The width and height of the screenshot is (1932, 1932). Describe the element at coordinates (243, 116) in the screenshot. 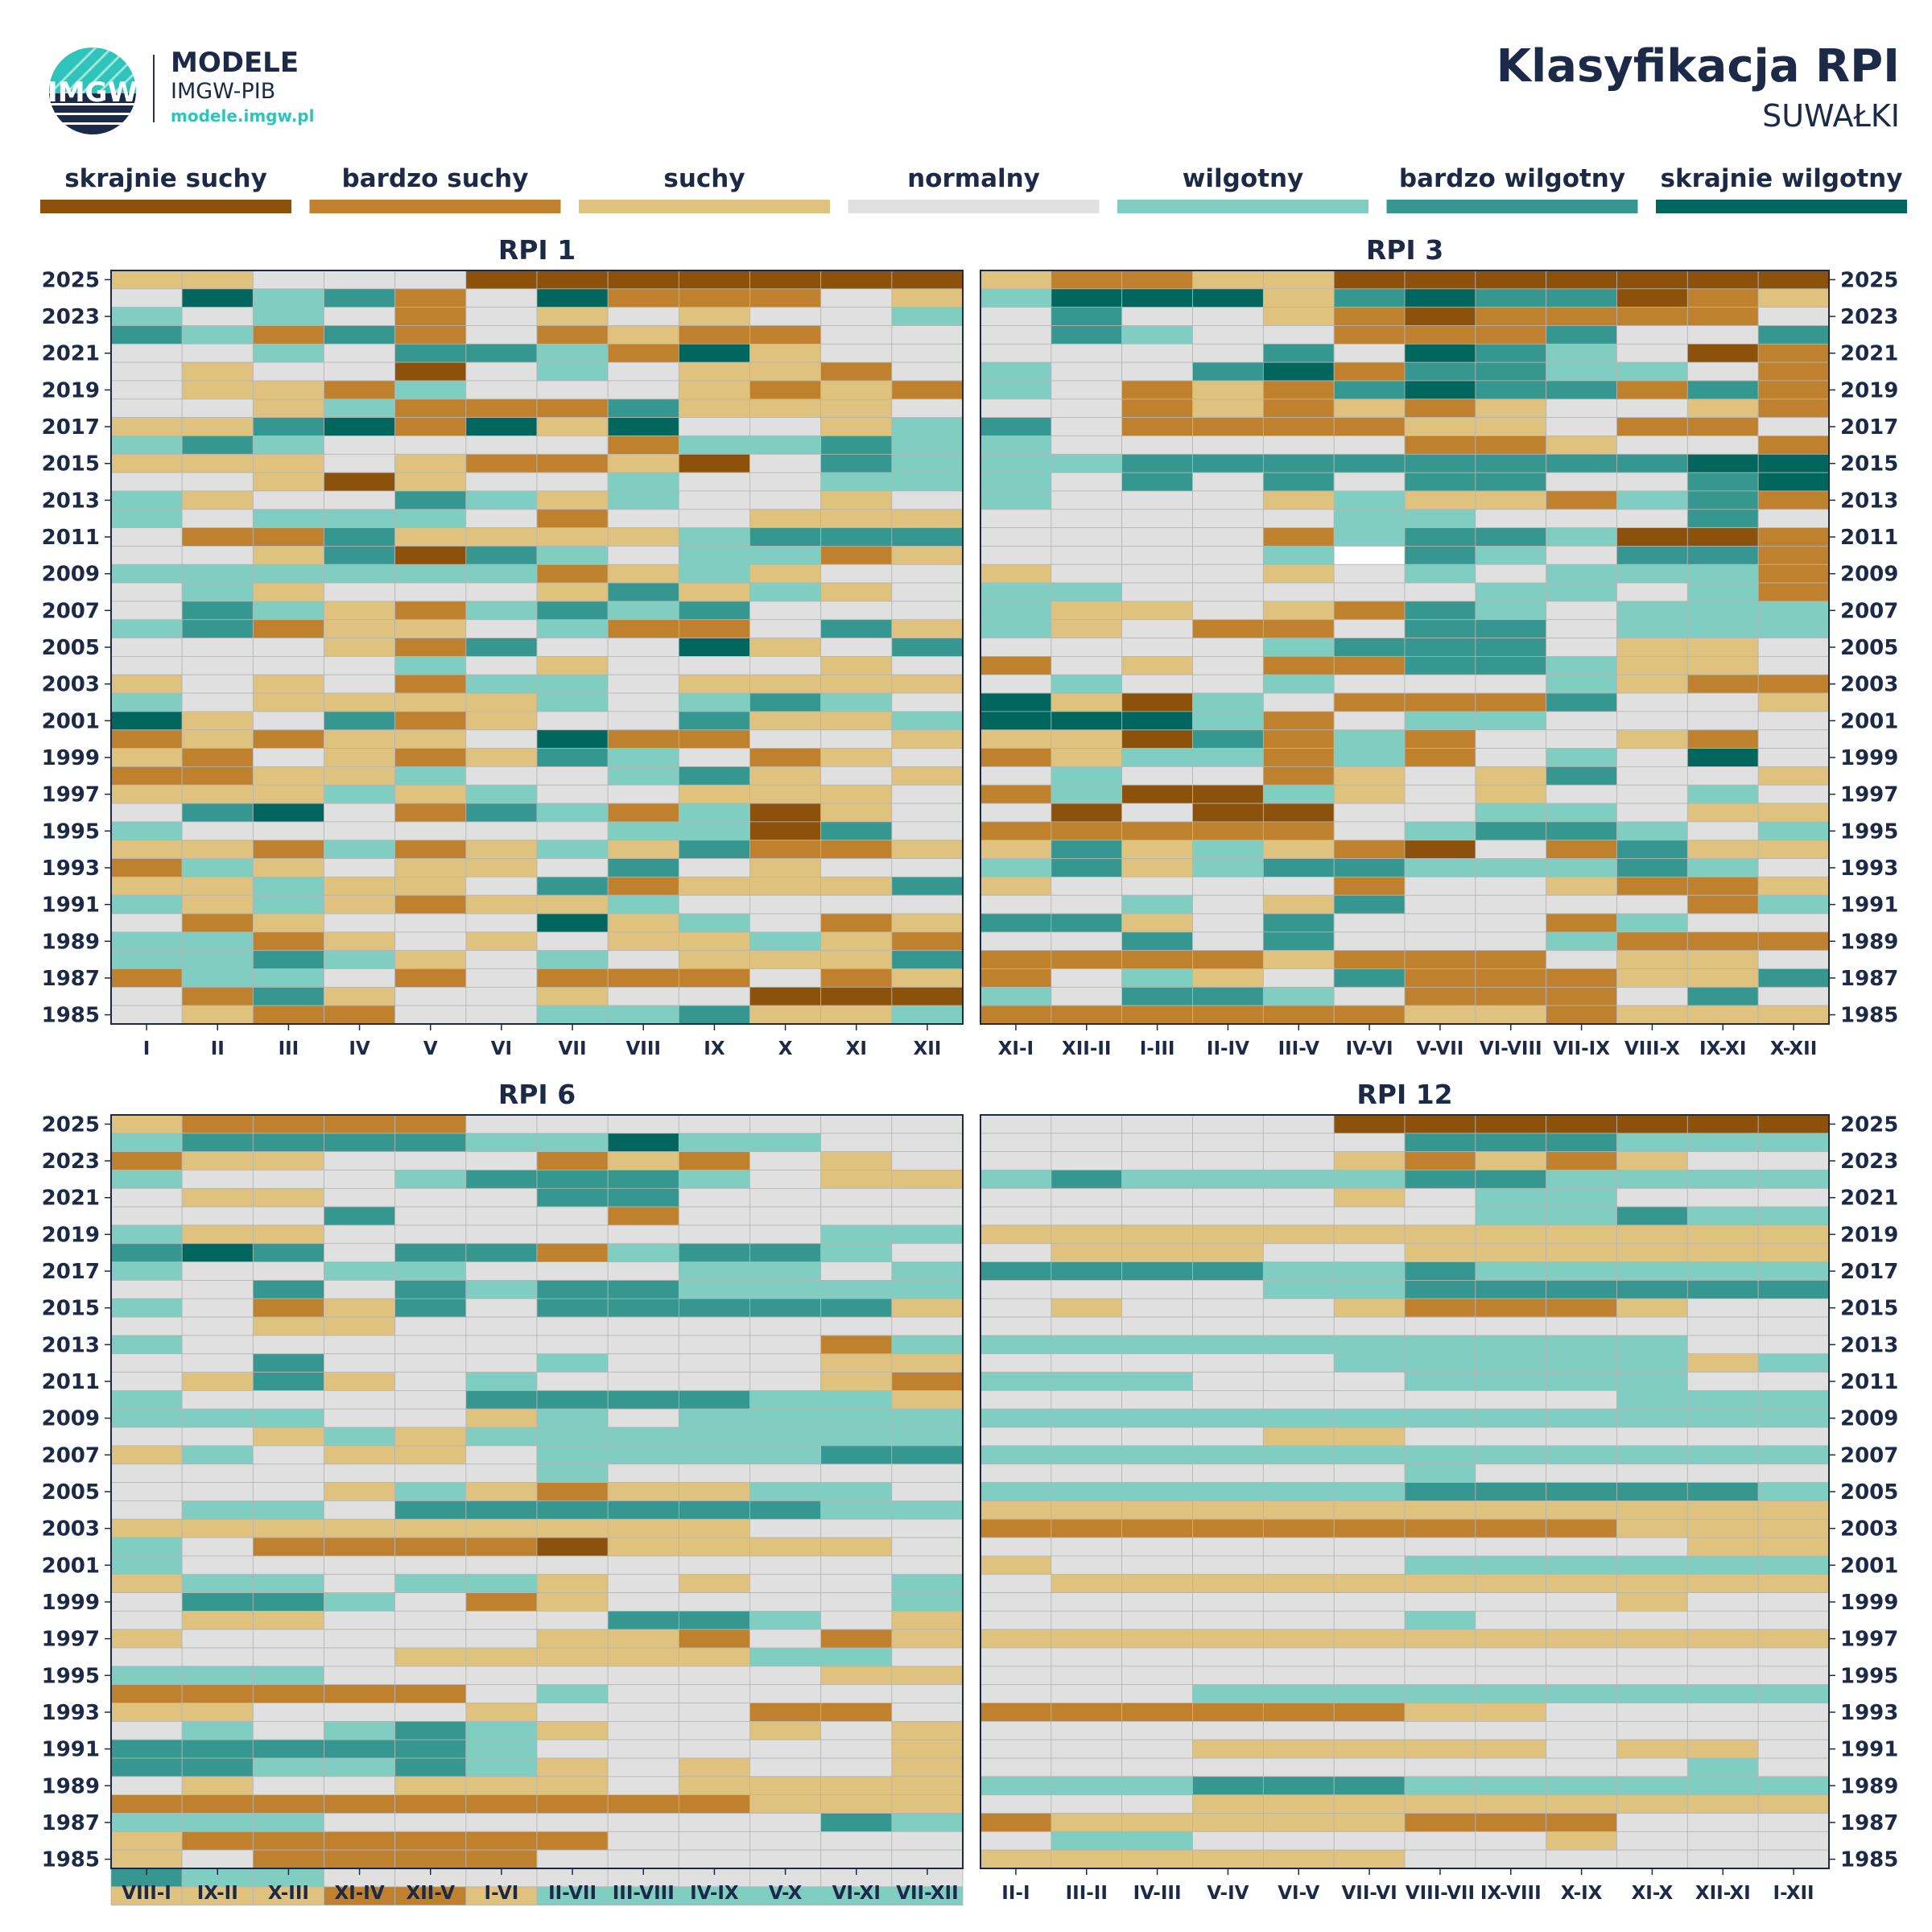

I see `brand-url: modele.imgw.pl` at that location.